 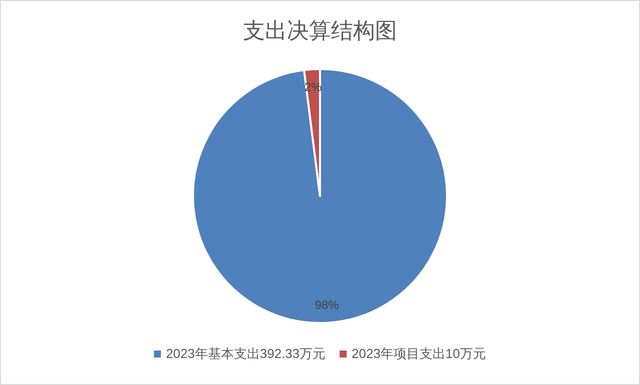 What do you see at coordinates (327, 305) in the screenshot?
I see `data-label: 98%` at bounding box center [327, 305].